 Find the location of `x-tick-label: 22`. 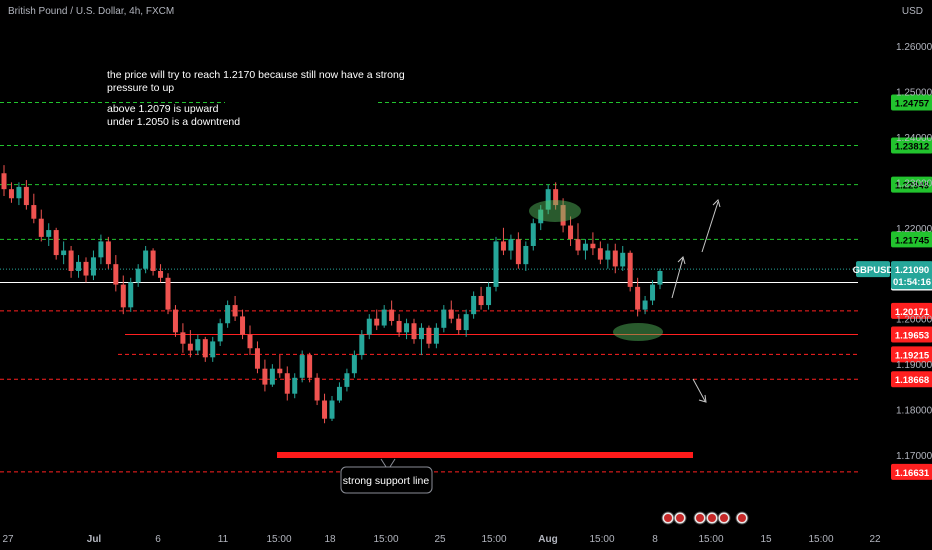

x-tick-label: 22 is located at coordinates (875, 539).